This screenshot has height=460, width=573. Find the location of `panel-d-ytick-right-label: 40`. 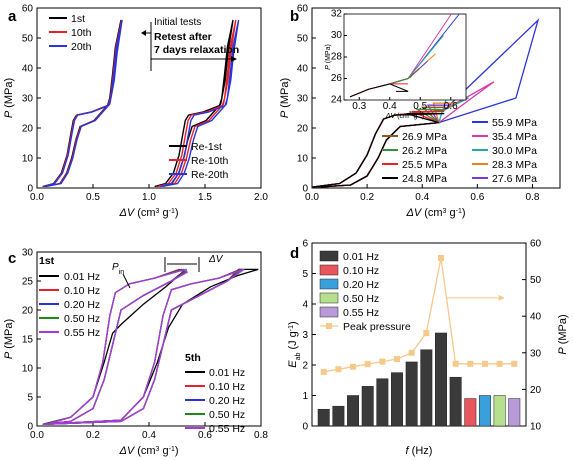

panel-d-ytick-right-label: 40 is located at coordinates (536, 317).